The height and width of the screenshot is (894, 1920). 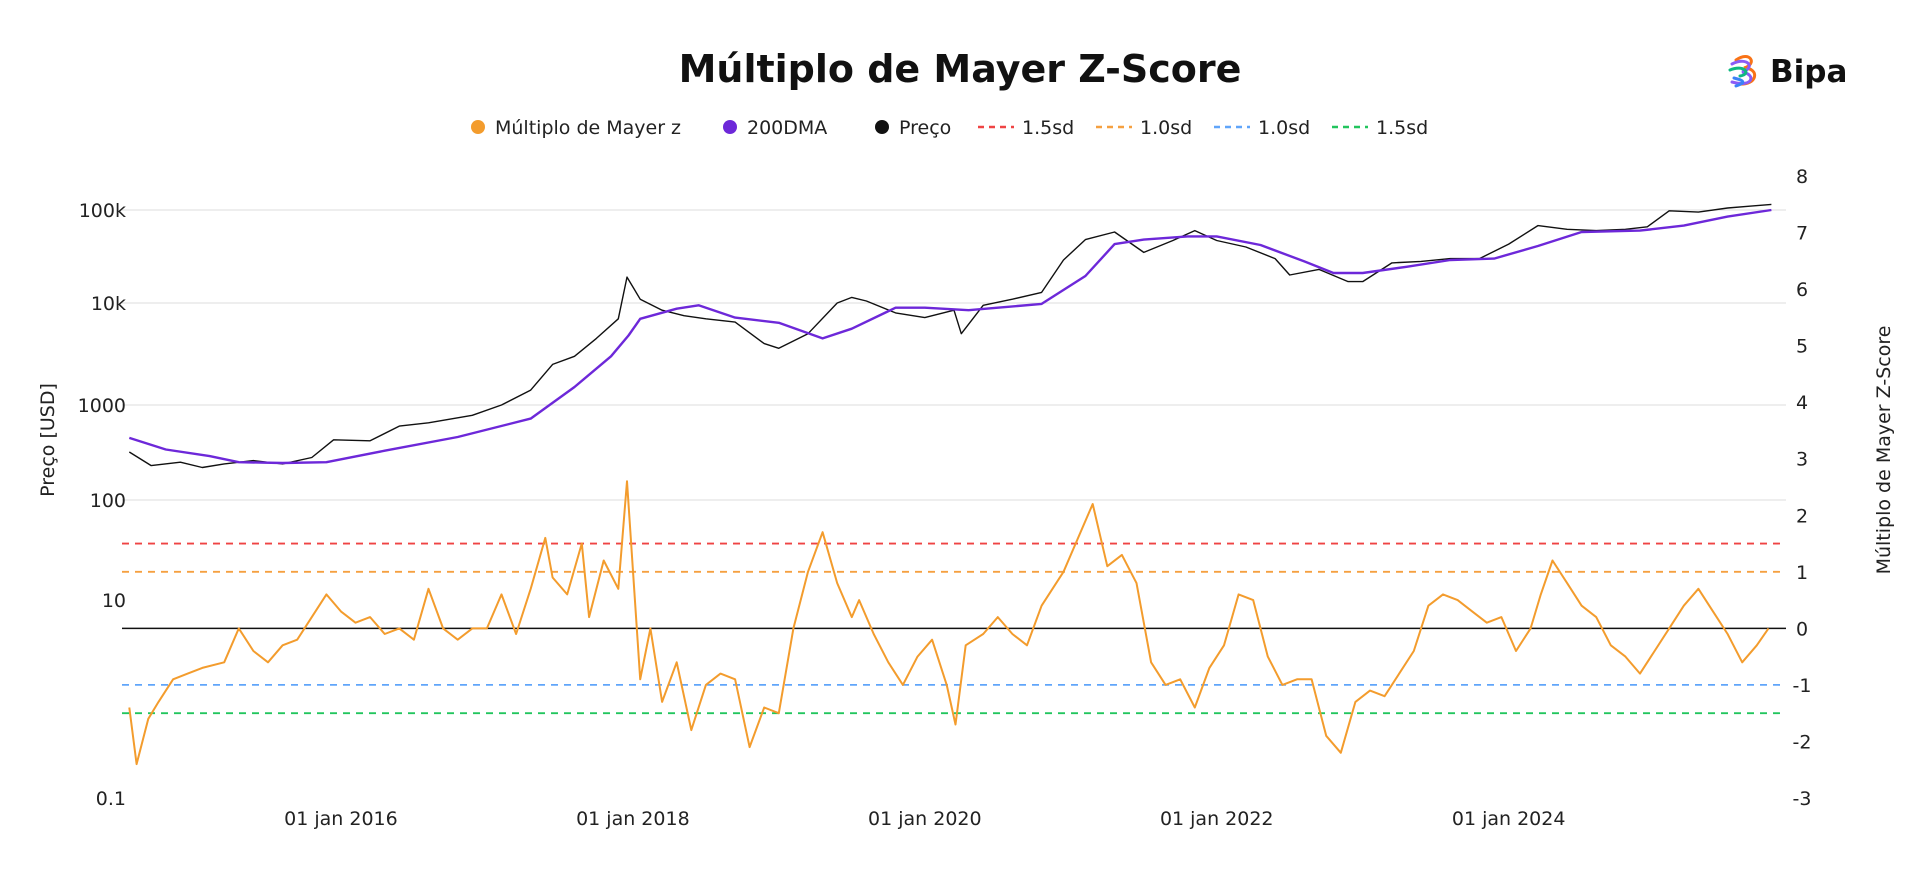 I want to click on legend-label: 200DMA, so click(x=787, y=128).